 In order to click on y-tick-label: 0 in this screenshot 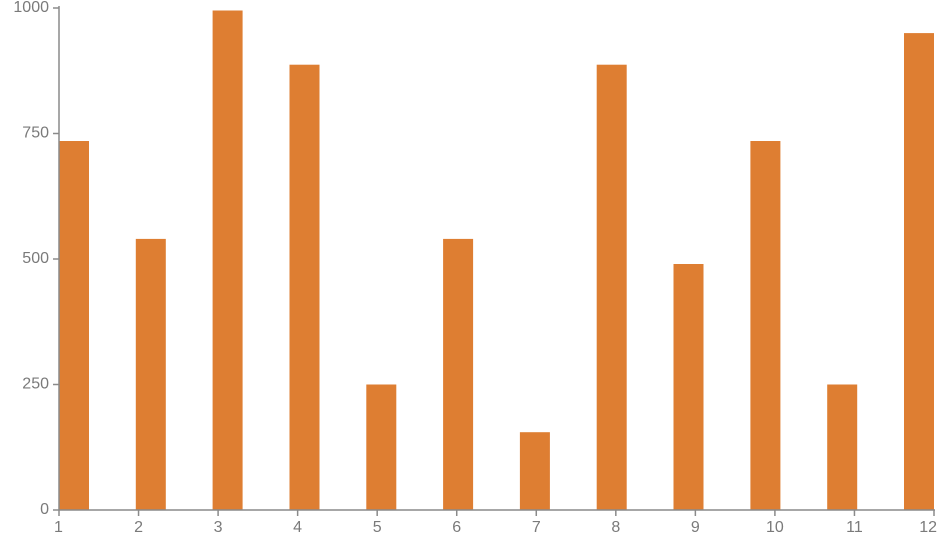, I will do `click(44, 509)`.